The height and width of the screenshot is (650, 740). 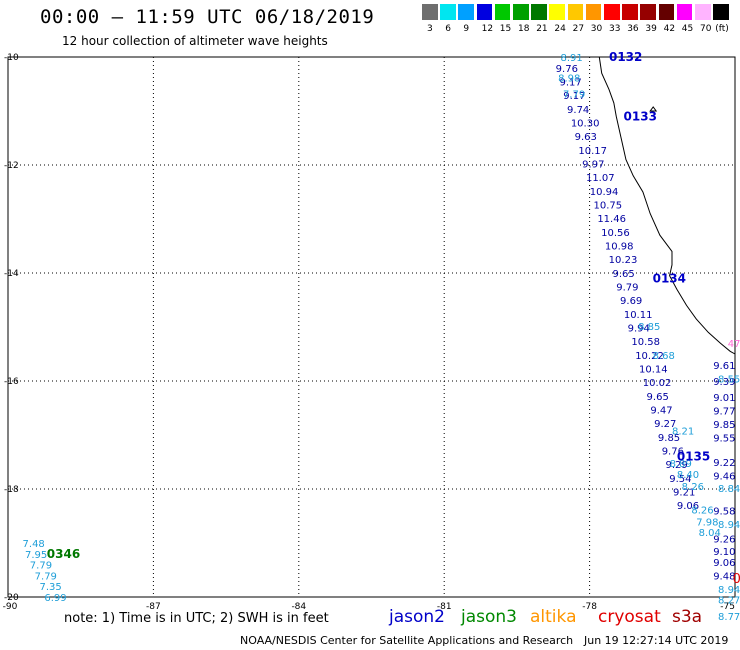 What do you see at coordinates (706, 29) in the screenshot?
I see `scale-label: 70` at bounding box center [706, 29].